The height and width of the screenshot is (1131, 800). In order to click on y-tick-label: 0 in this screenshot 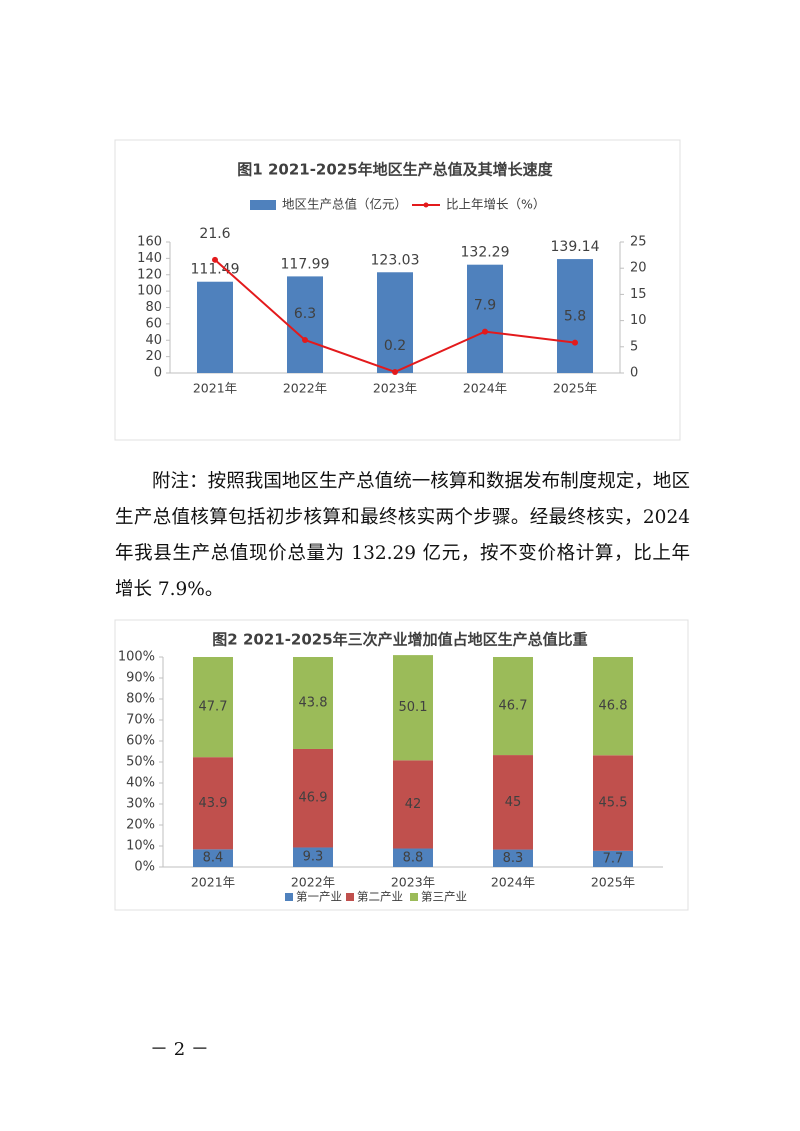, I will do `click(158, 373)`.